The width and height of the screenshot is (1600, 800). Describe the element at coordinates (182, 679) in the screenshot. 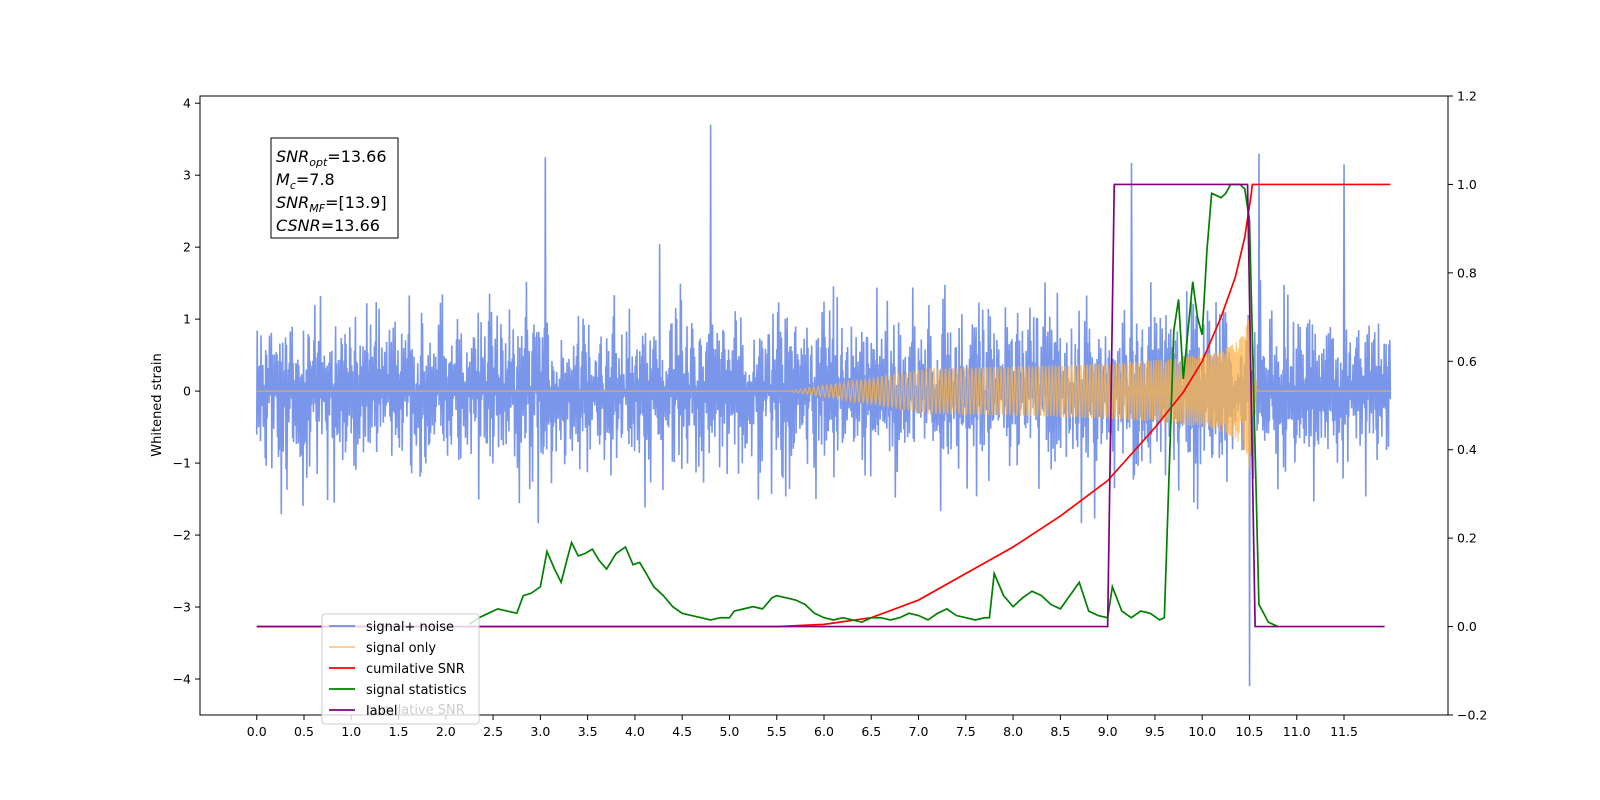

I see `y-tick-label: −4` at that location.